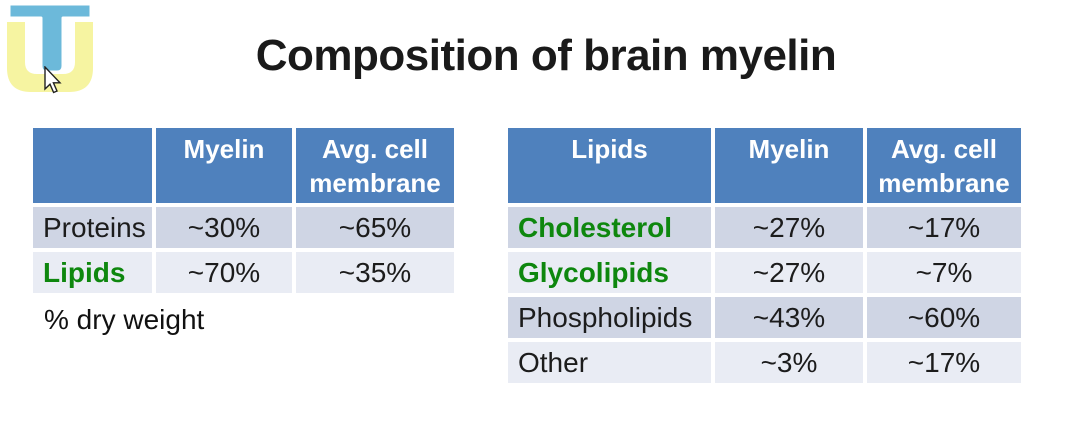 This screenshot has height=423, width=1092. Describe the element at coordinates (124, 319) in the screenshot. I see `dry-weight-footnote: % dry weight` at that location.